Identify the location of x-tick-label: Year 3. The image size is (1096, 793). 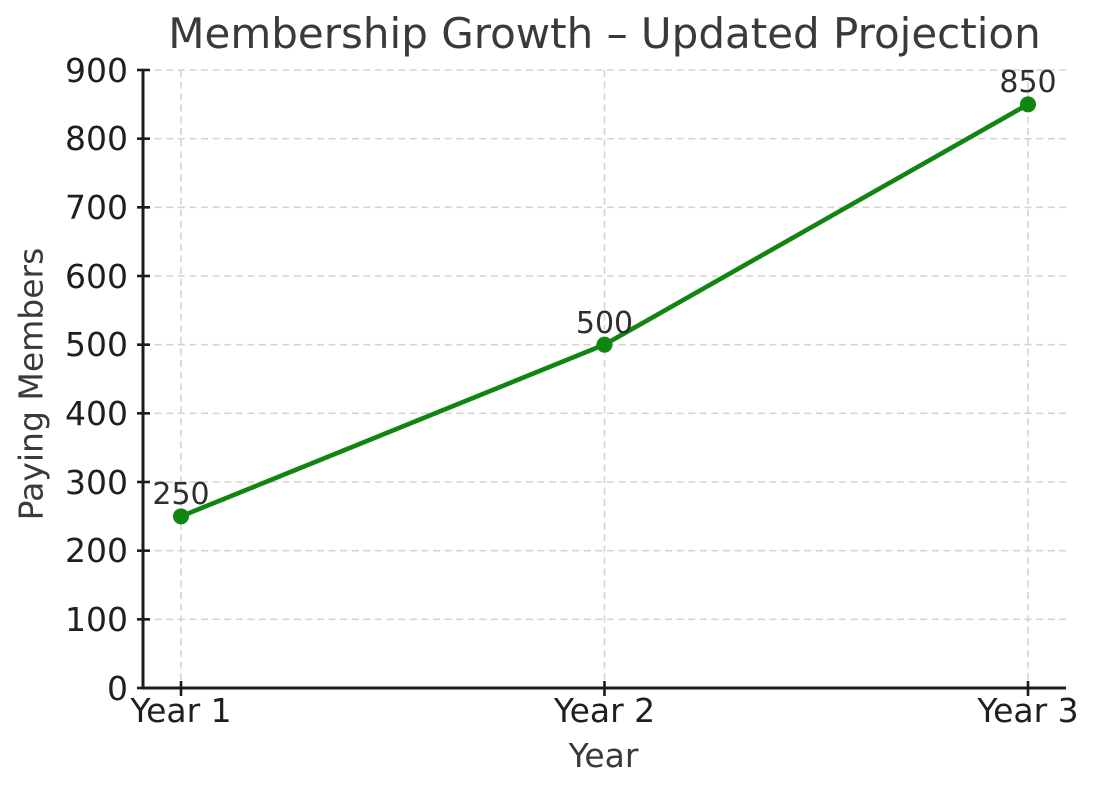
(1028, 710).